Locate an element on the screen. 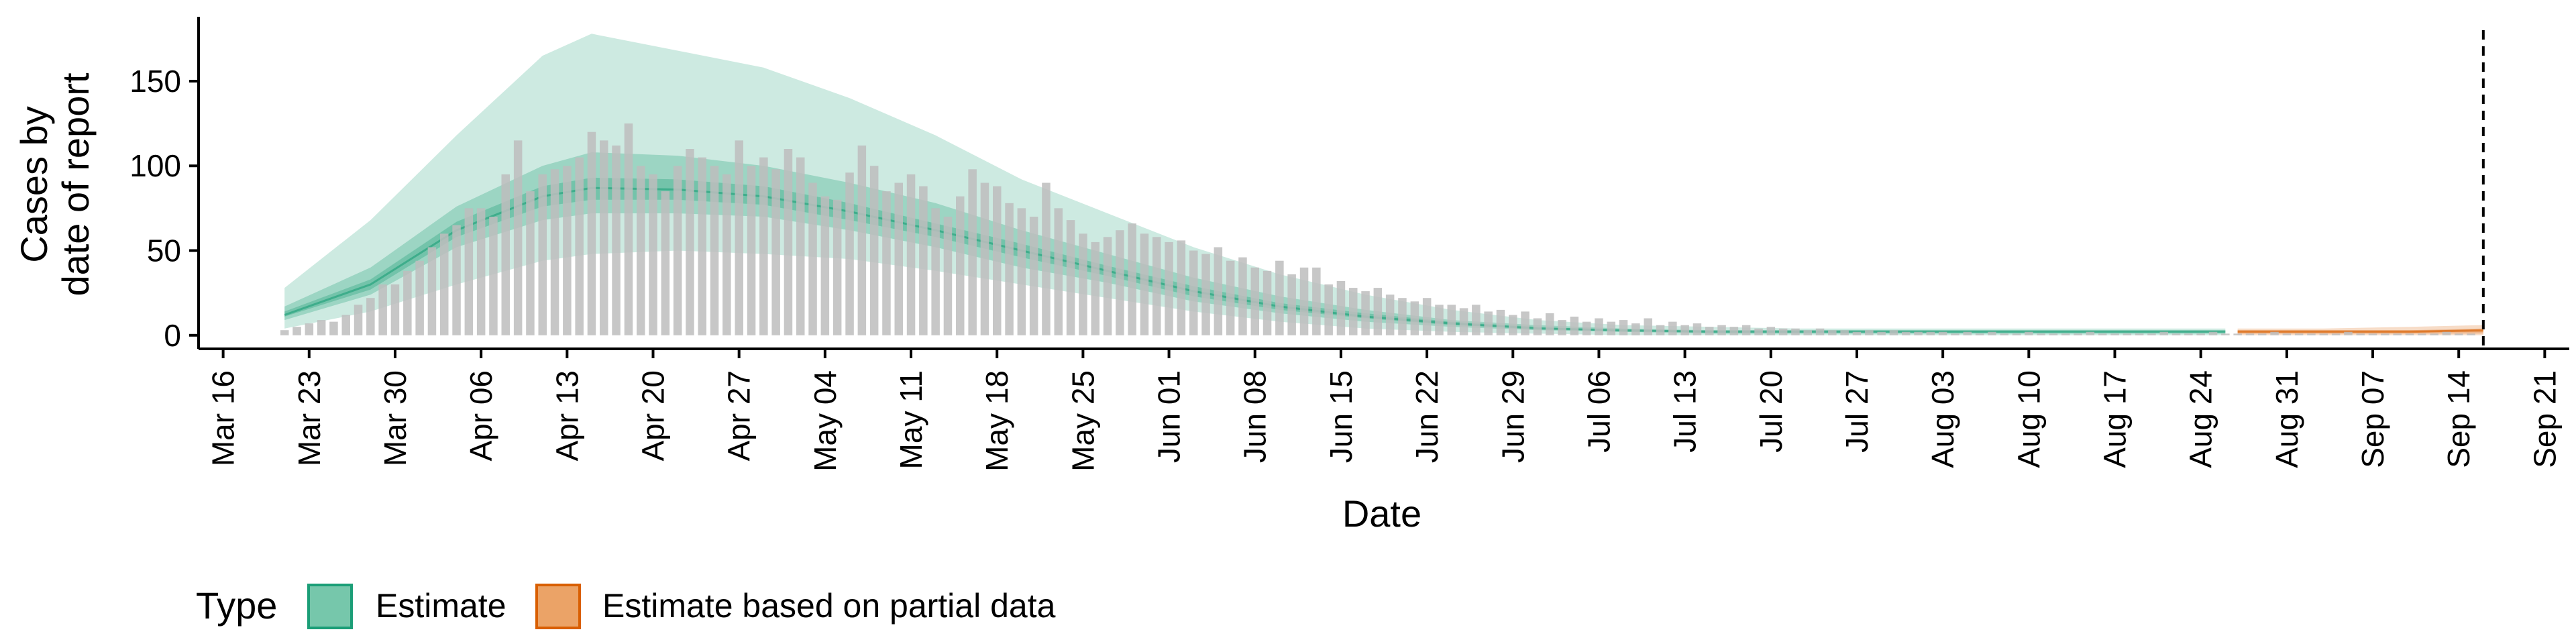  x-tick-label: Jul 06 is located at coordinates (1598, 411).